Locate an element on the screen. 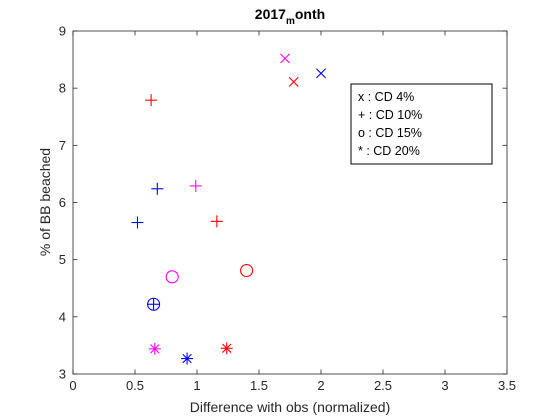  y-tick-label: 5 is located at coordinates (62, 259).